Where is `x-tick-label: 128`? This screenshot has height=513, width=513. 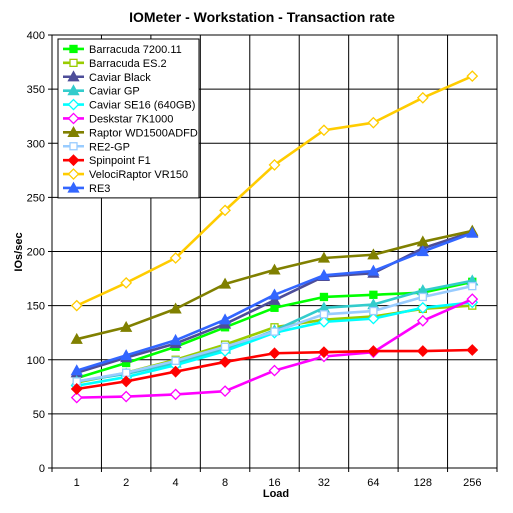 x-tick-label: 128 is located at coordinates (423, 483).